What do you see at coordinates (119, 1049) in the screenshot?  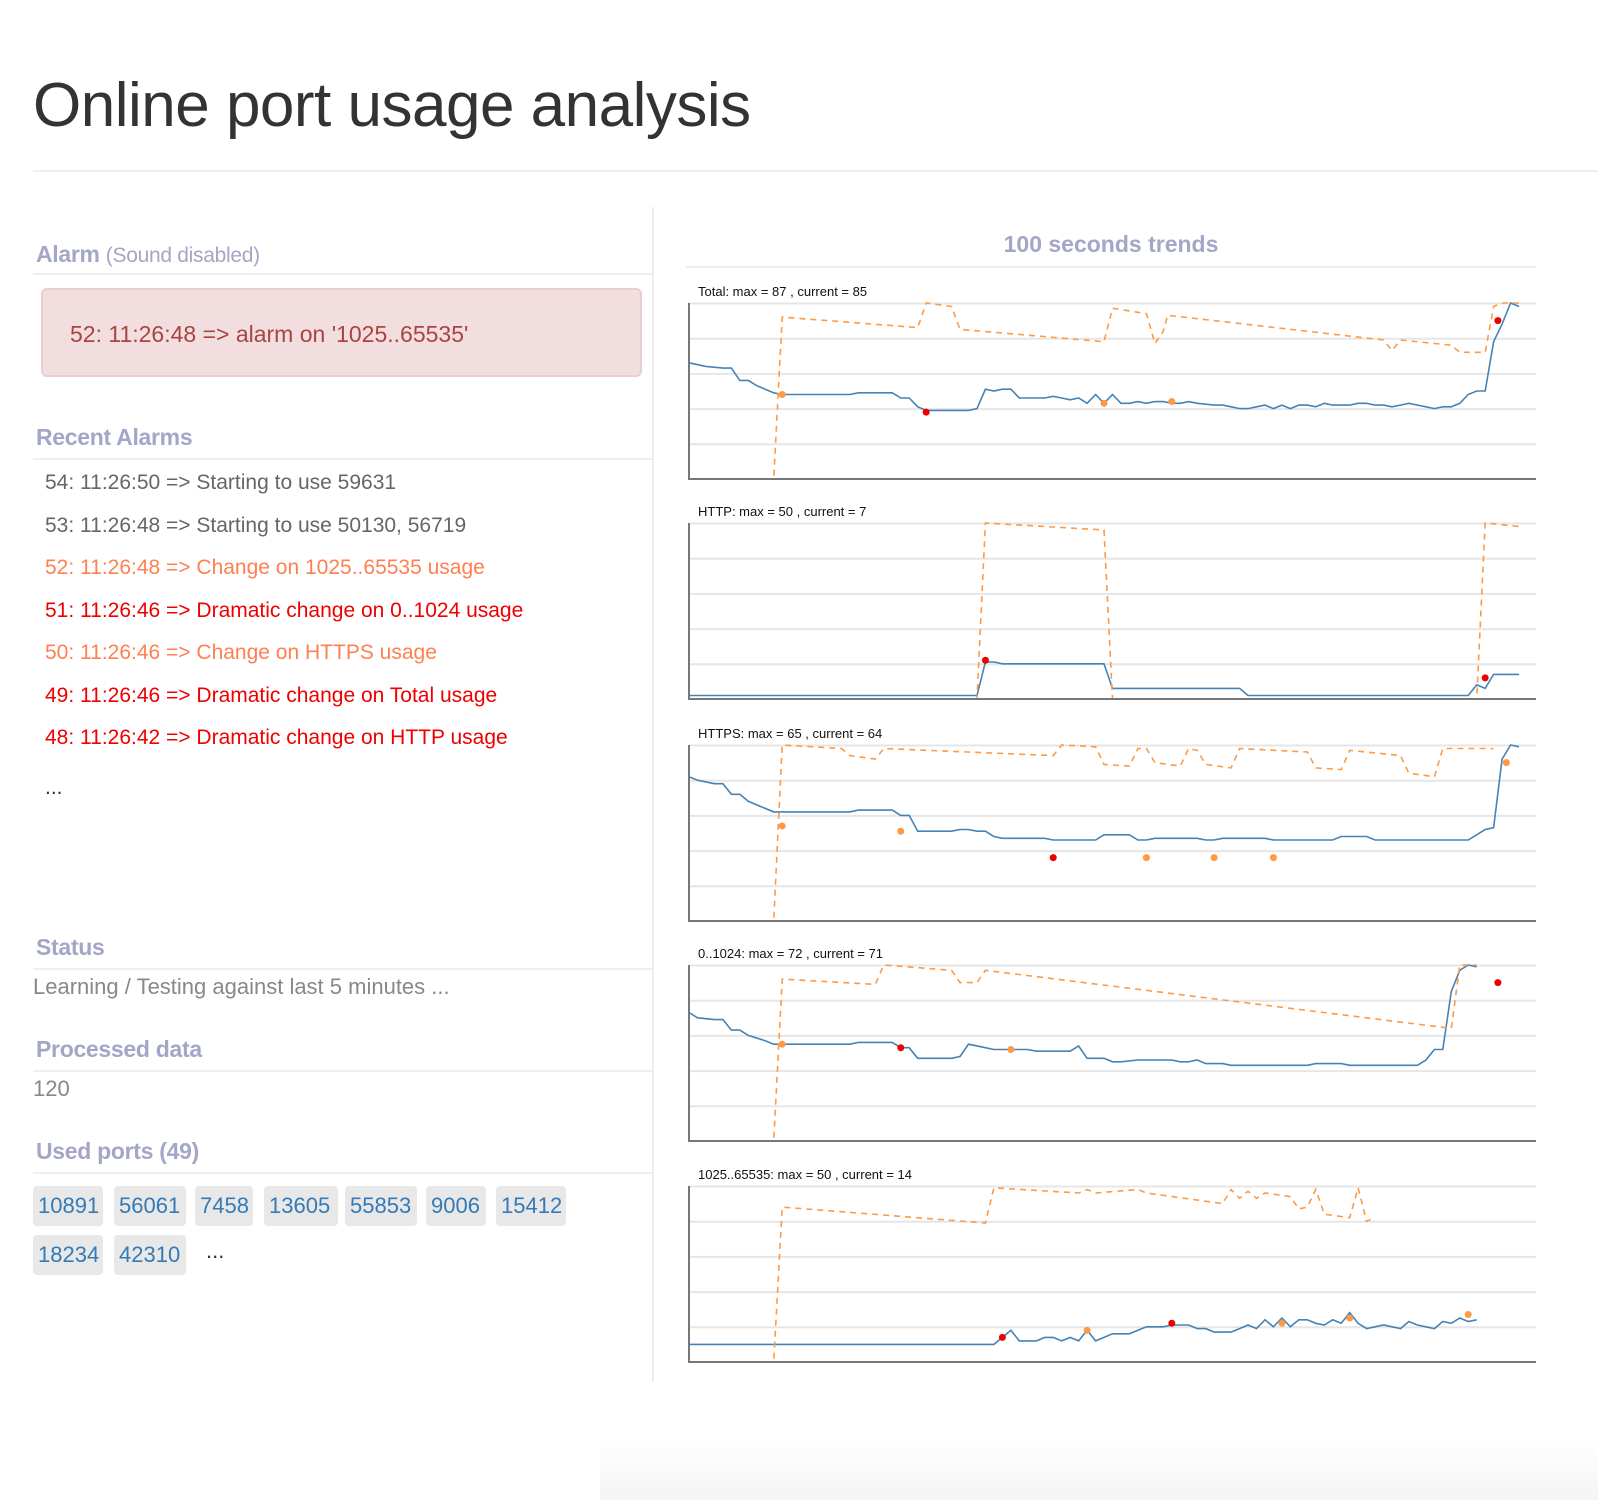 I see `processed-heading: Processed data` at bounding box center [119, 1049].